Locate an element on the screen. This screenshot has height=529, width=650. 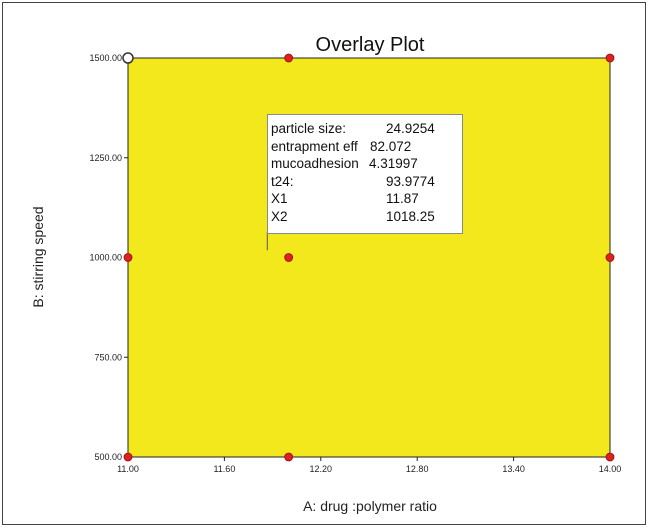
annotation-label: particle size: is located at coordinates (309, 128).